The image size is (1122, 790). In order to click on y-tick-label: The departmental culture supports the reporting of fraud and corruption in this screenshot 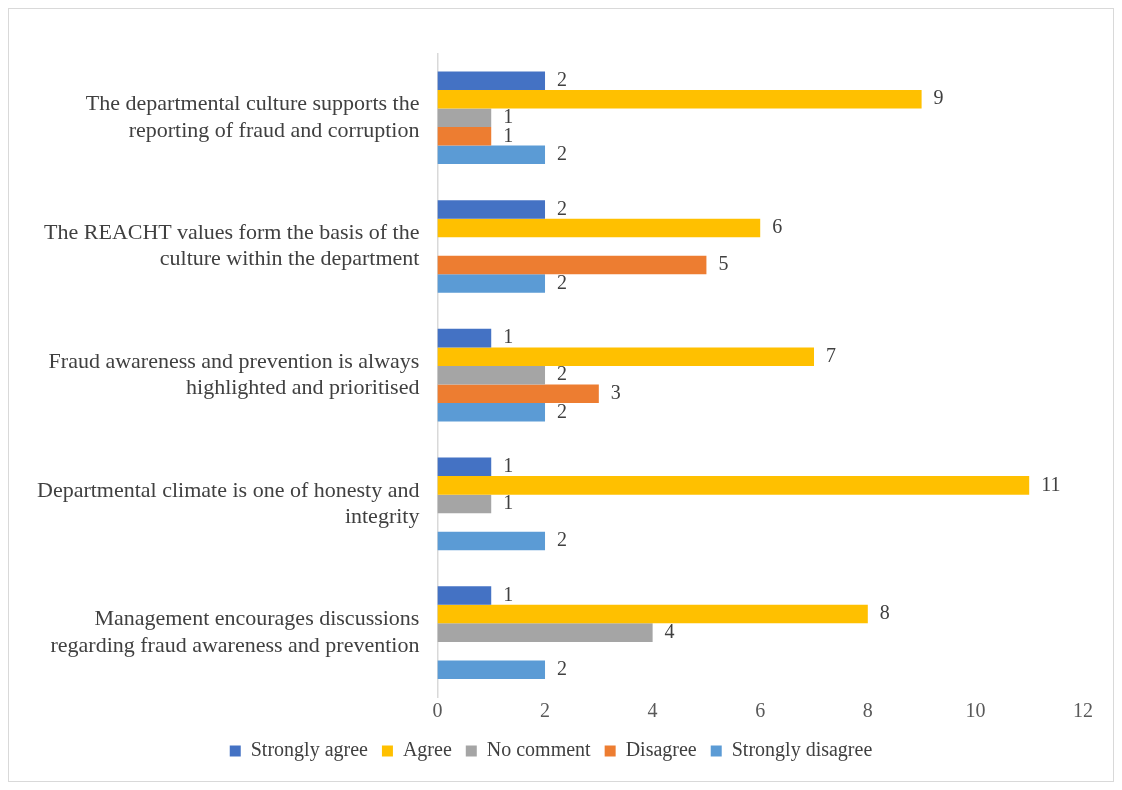, I will do `click(252, 116)`.